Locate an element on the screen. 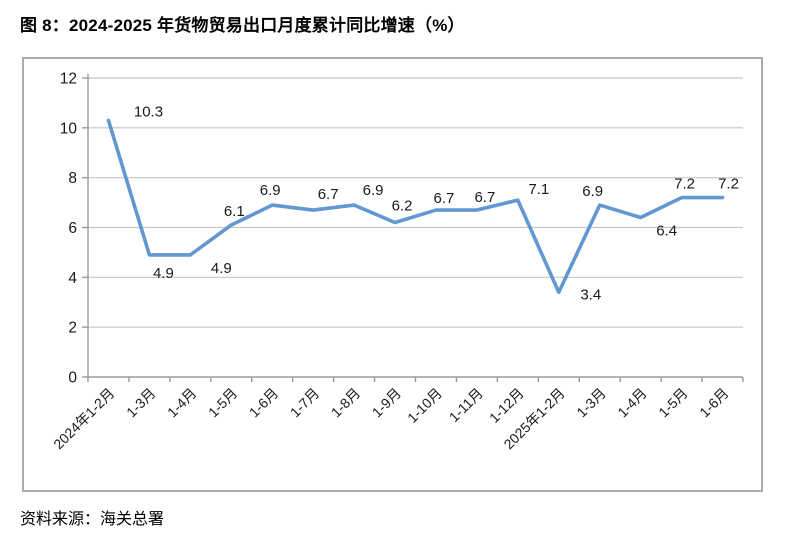 The height and width of the screenshot is (545, 800). data-label: 6.2 is located at coordinates (402, 206).